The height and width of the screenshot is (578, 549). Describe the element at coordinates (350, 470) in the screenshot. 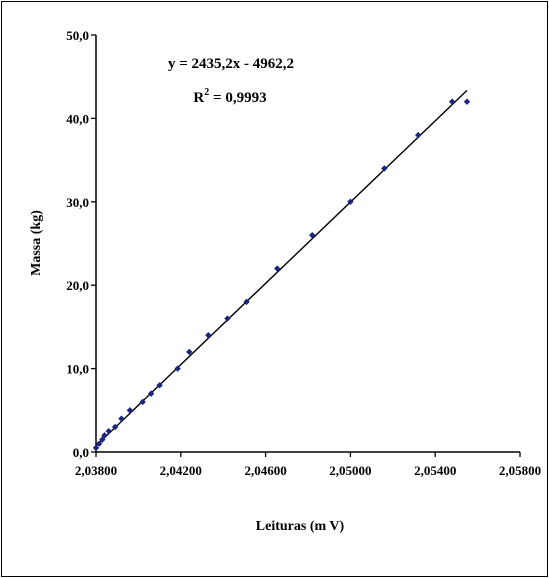

I see `x-tick-label: 2,05000` at that location.